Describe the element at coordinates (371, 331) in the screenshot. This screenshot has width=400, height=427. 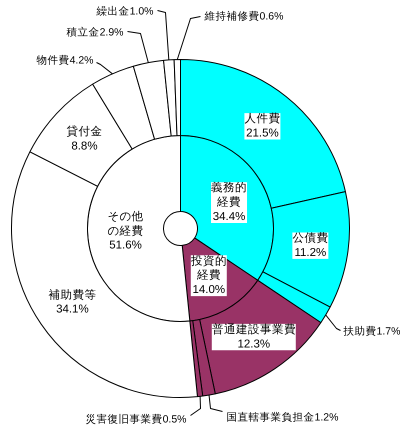
I see `slice-label: 扶助費1.7%` at that location.